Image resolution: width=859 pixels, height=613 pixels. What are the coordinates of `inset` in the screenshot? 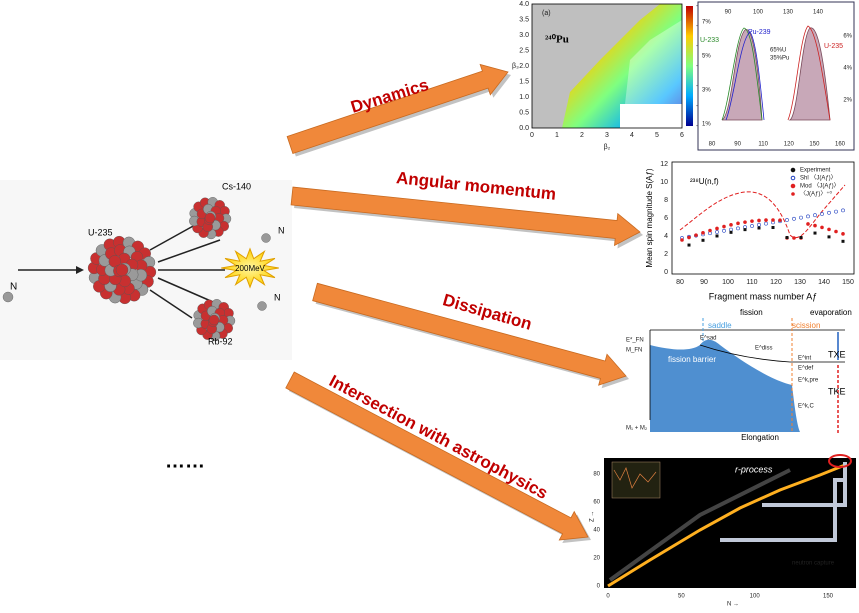 It's located at (636, 480).